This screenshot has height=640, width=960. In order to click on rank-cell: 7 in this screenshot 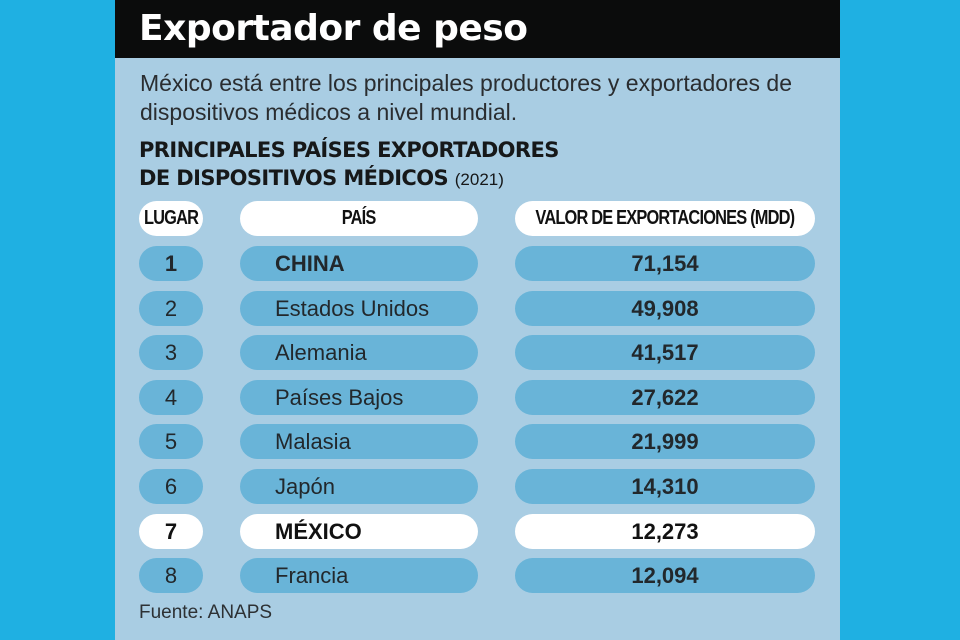, I will do `click(171, 531)`.